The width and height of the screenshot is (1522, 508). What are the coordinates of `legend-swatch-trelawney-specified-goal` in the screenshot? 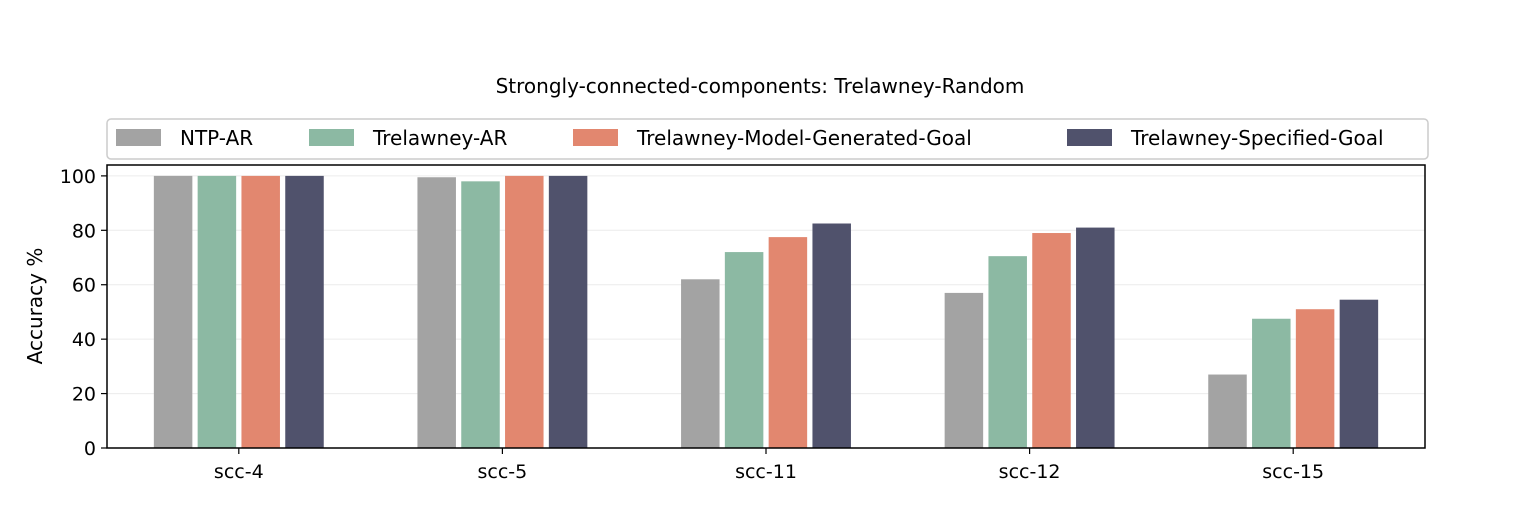 It's located at (1089, 137).